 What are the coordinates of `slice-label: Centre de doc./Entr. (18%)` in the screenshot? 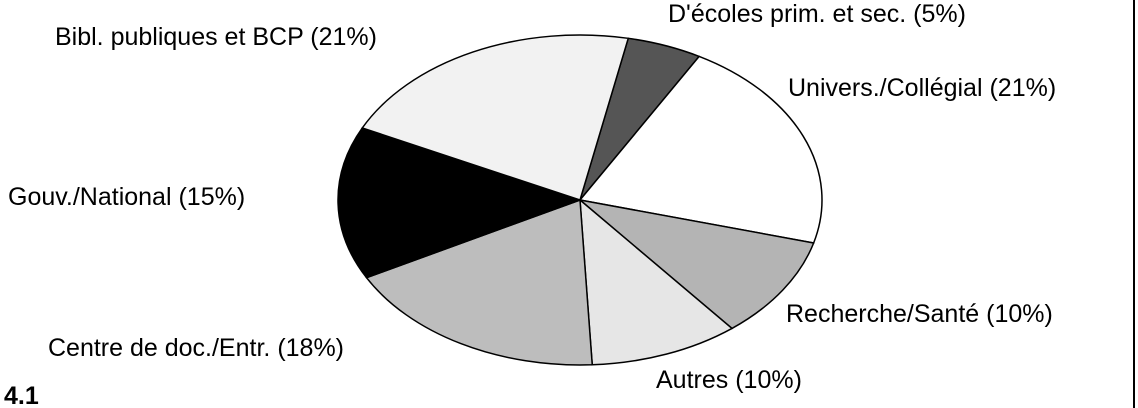 It's located at (196, 348).